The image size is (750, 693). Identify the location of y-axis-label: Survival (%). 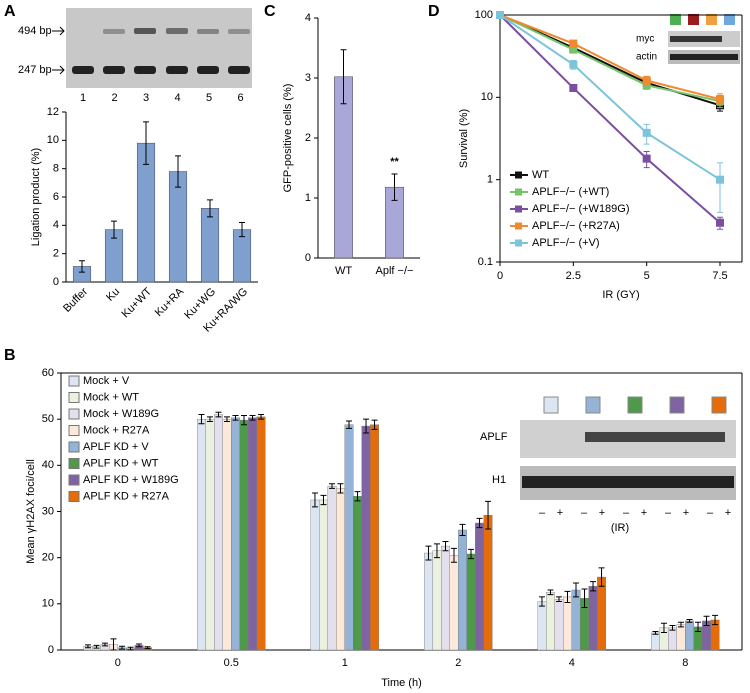
(464, 138).